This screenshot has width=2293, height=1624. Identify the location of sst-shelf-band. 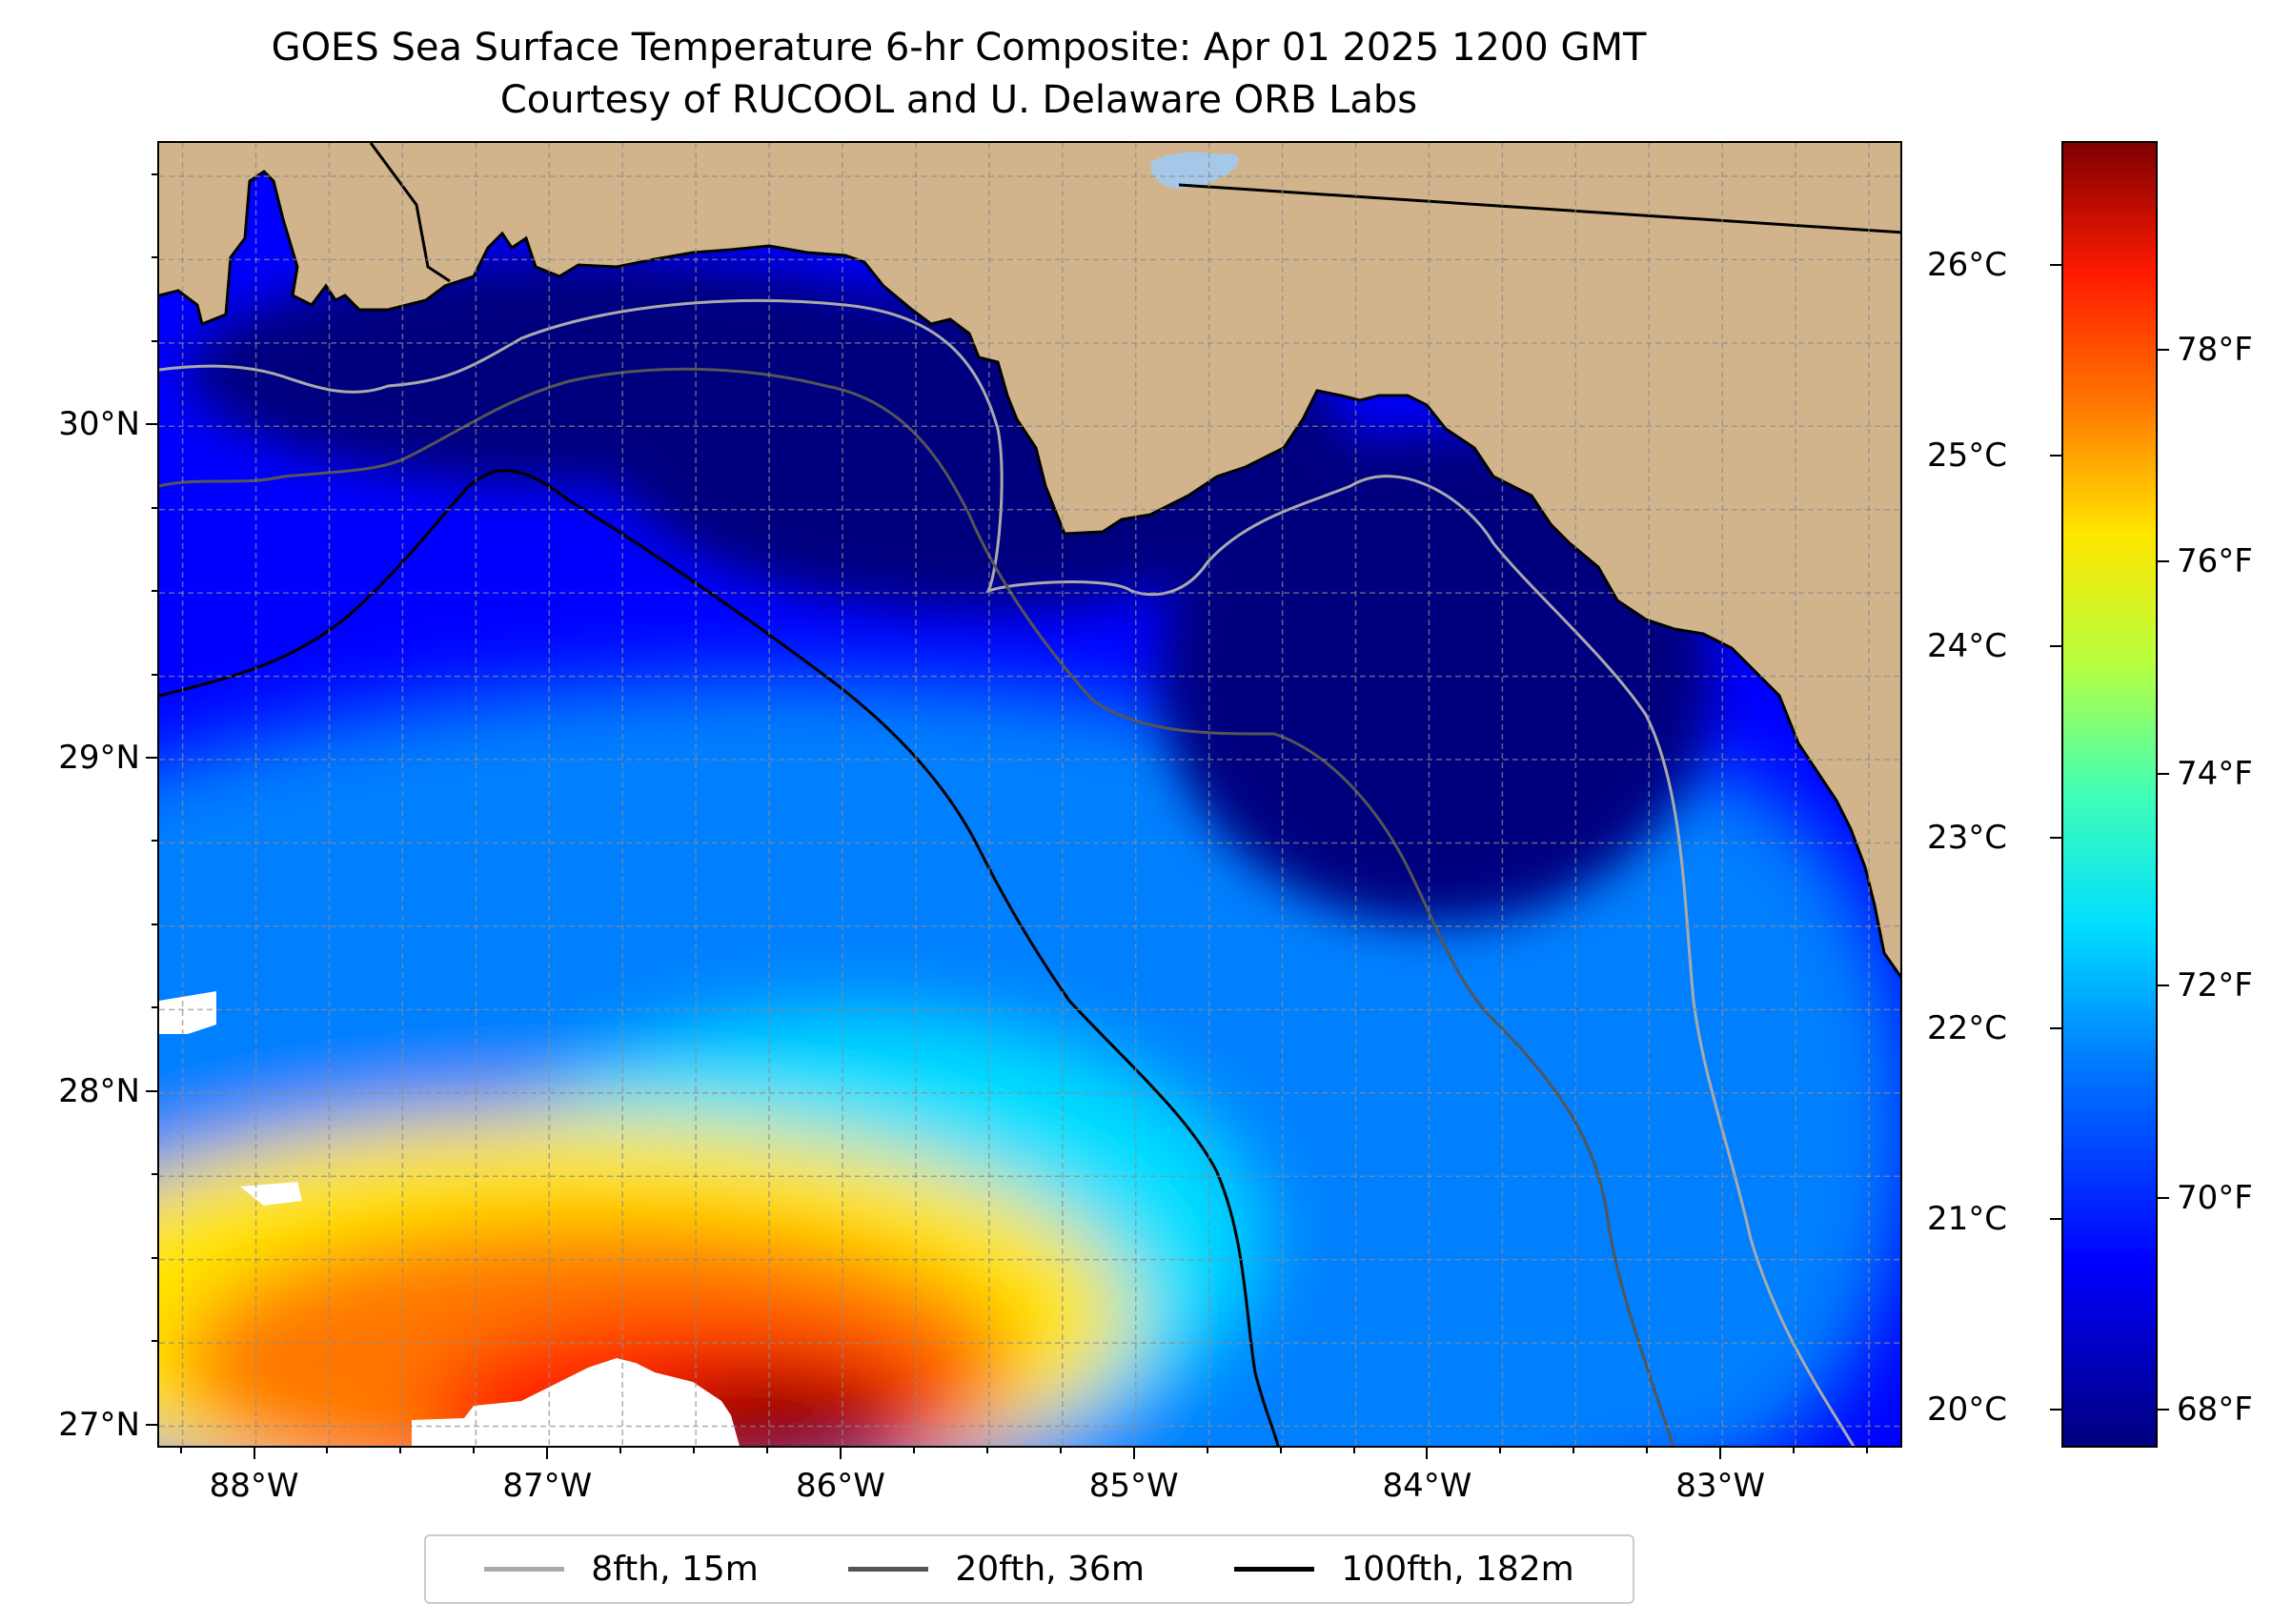
(1659, 1104).